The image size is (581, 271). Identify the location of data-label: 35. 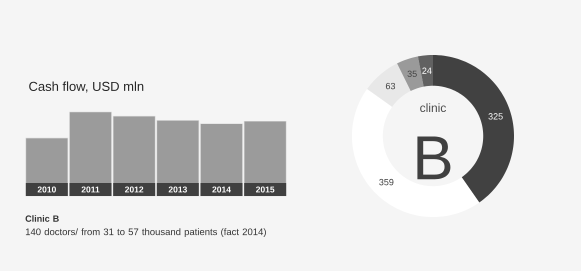
(412, 73).